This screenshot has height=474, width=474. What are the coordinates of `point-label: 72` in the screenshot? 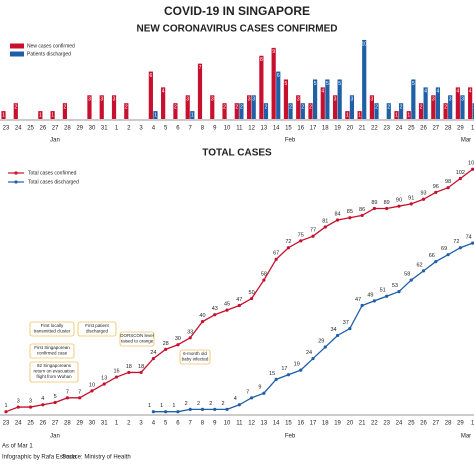 It's located at (288, 242).